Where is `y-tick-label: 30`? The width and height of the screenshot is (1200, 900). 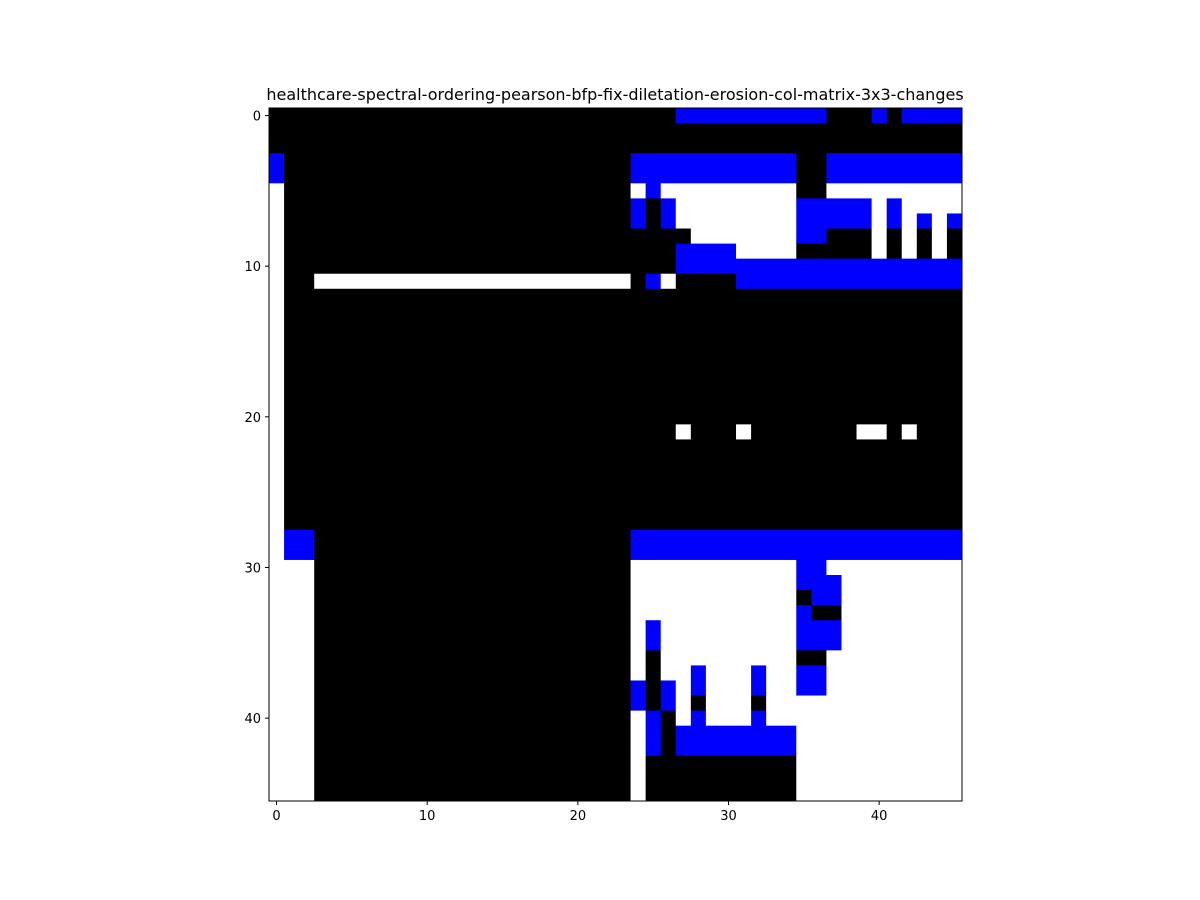 y-tick-label: 30 is located at coordinates (252, 568).